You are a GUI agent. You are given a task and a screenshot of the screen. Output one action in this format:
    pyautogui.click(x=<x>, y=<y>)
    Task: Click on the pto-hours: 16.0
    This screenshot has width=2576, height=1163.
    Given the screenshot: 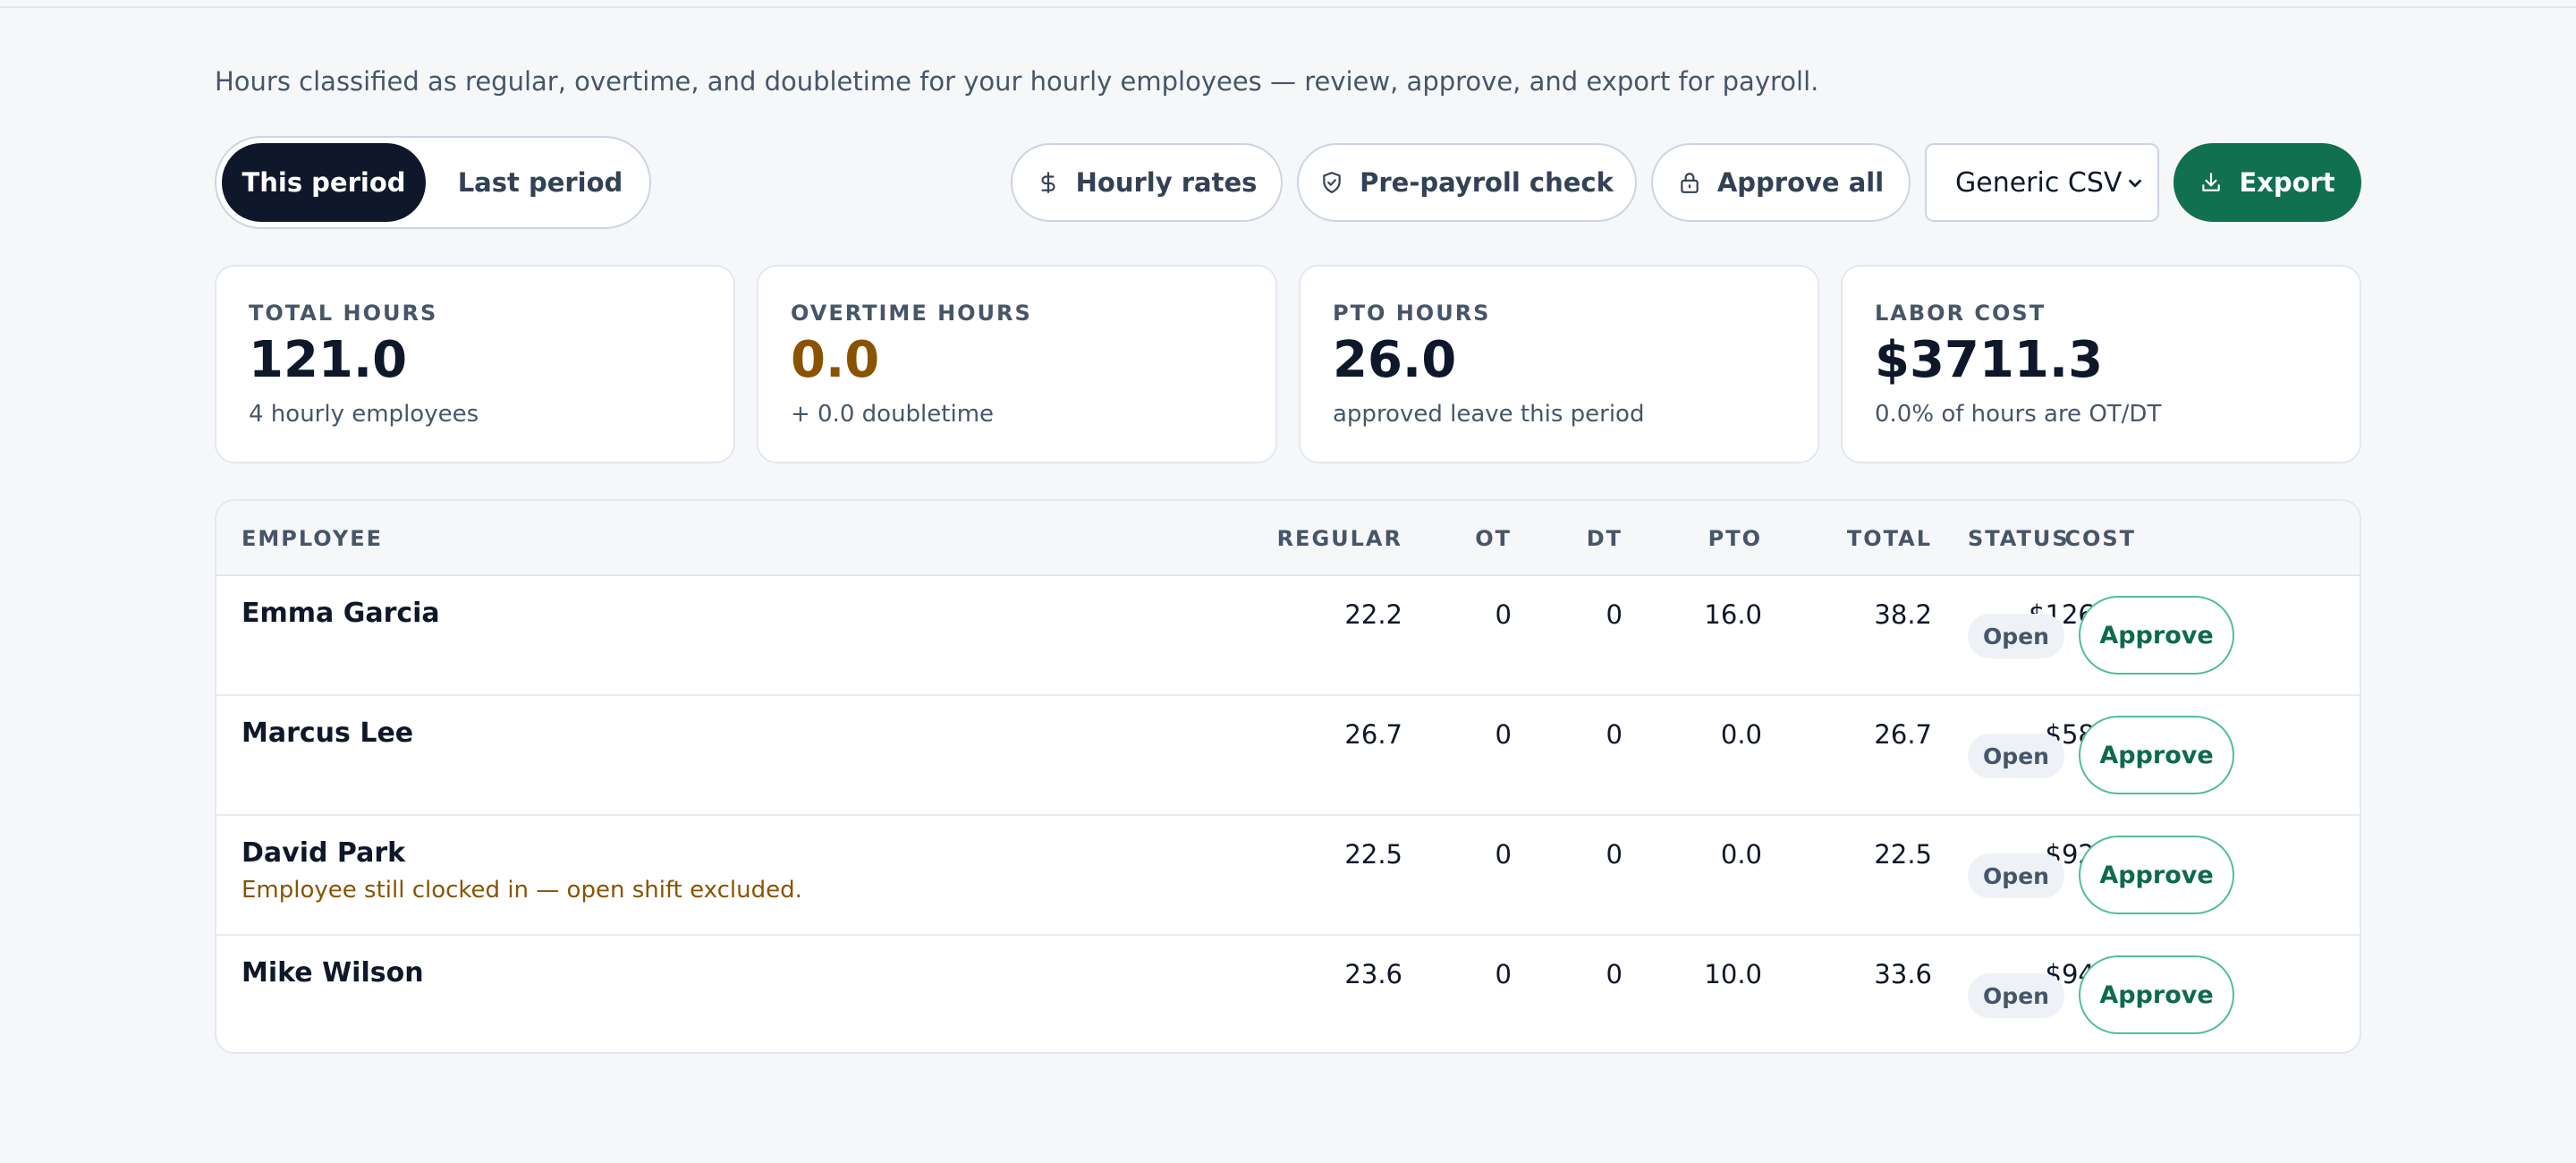 What is the action you would take?
    pyautogui.click(x=1733, y=614)
    